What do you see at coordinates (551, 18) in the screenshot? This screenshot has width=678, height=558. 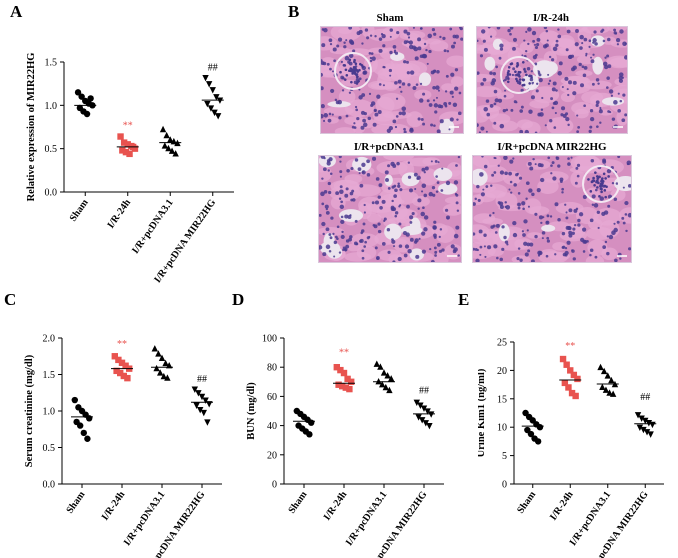 I see `histology-label-ir24h: I/R-24h` at bounding box center [551, 18].